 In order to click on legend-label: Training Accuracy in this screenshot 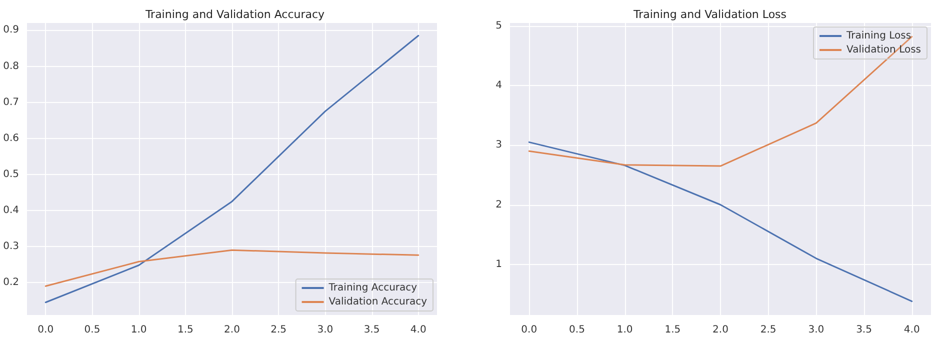, I will do `click(373, 288)`.